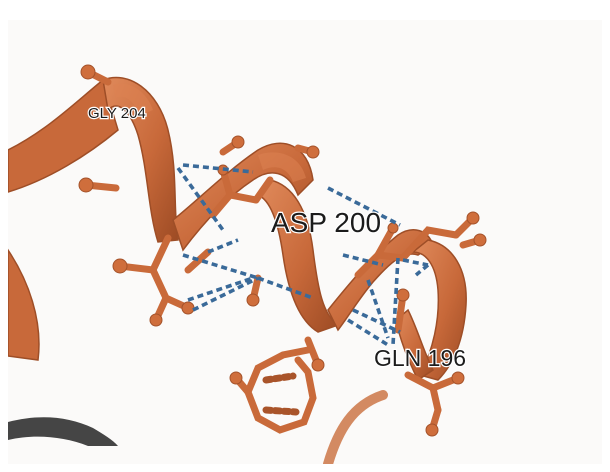  Describe the element at coordinates (63, 431) in the screenshot. I see `dark-ribbon-segment` at that location.